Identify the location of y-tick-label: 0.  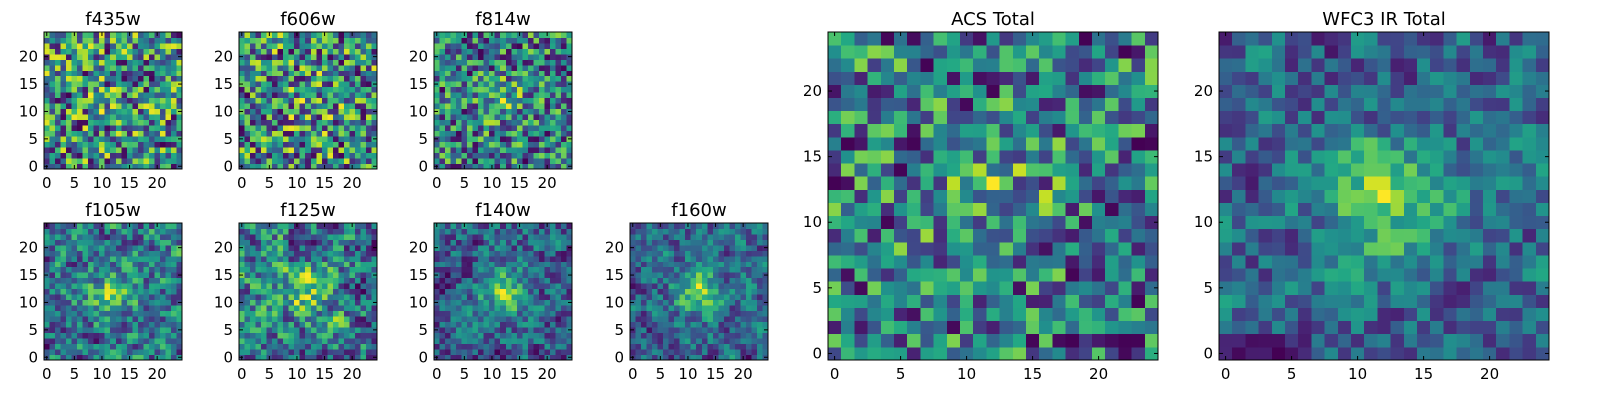
(228, 166).